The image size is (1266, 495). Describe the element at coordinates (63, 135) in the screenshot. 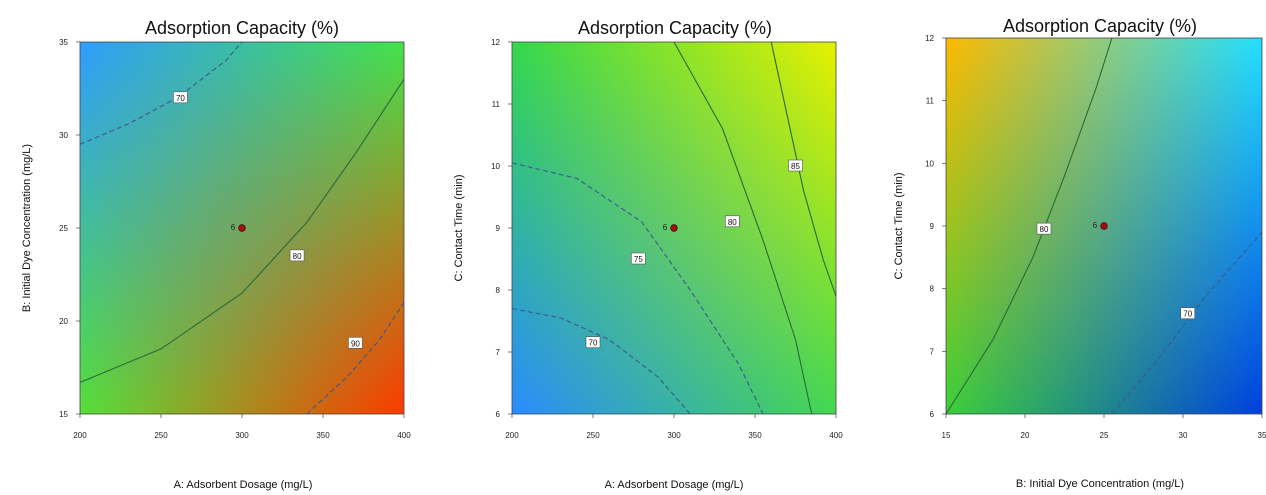

I see `y-tick-label: 30` at that location.